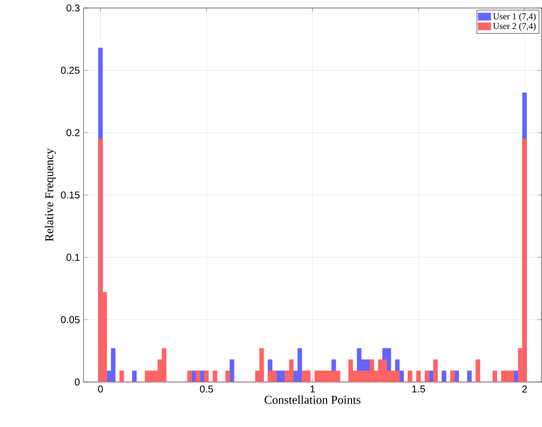 The height and width of the screenshot is (427, 542). I want to click on y-tick-label: 0.05, so click(70, 320).